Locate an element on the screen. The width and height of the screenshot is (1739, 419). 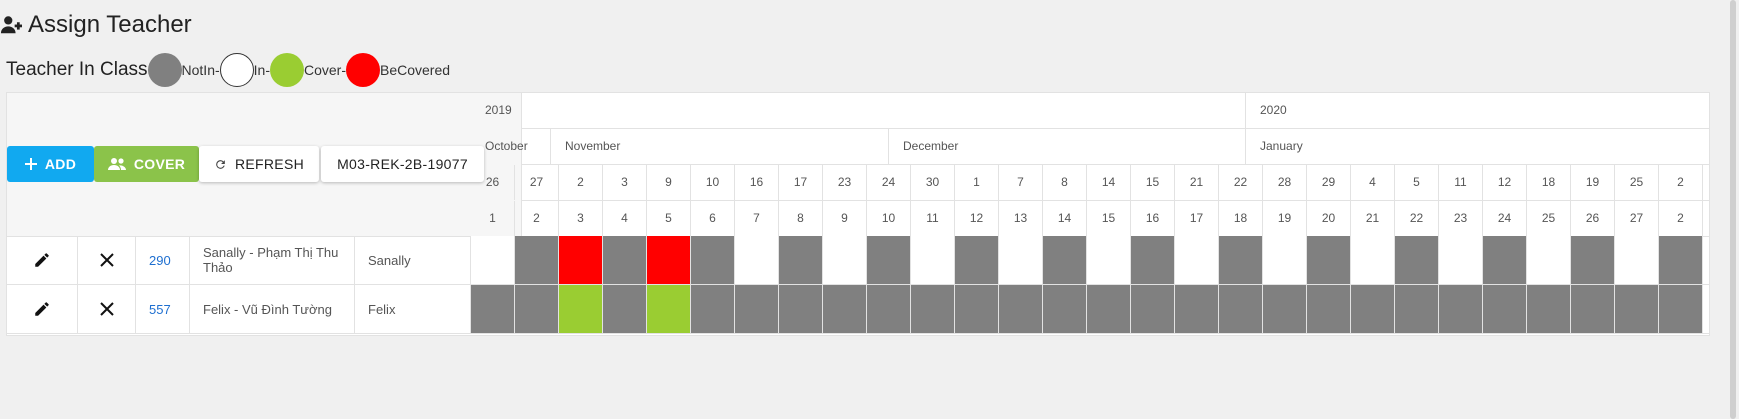
cover-button-label: COVER is located at coordinates (159, 164).